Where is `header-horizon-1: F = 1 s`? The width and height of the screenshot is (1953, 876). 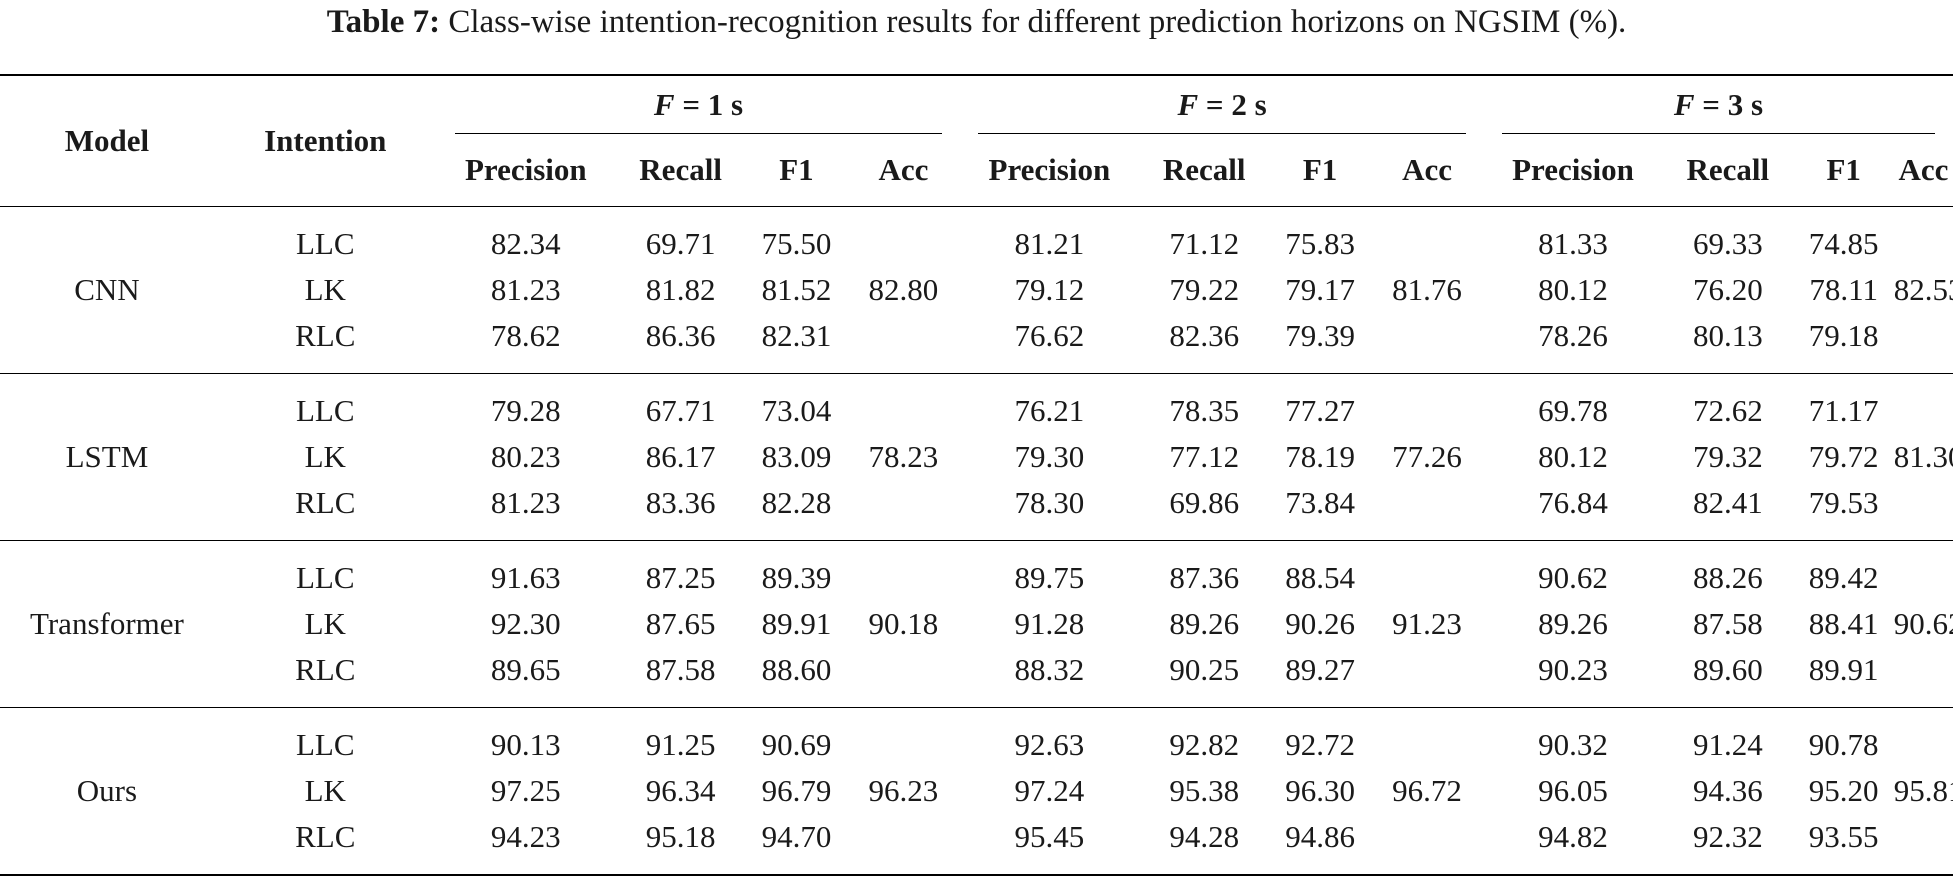 header-horizon-1: F = 1 s is located at coordinates (698, 104).